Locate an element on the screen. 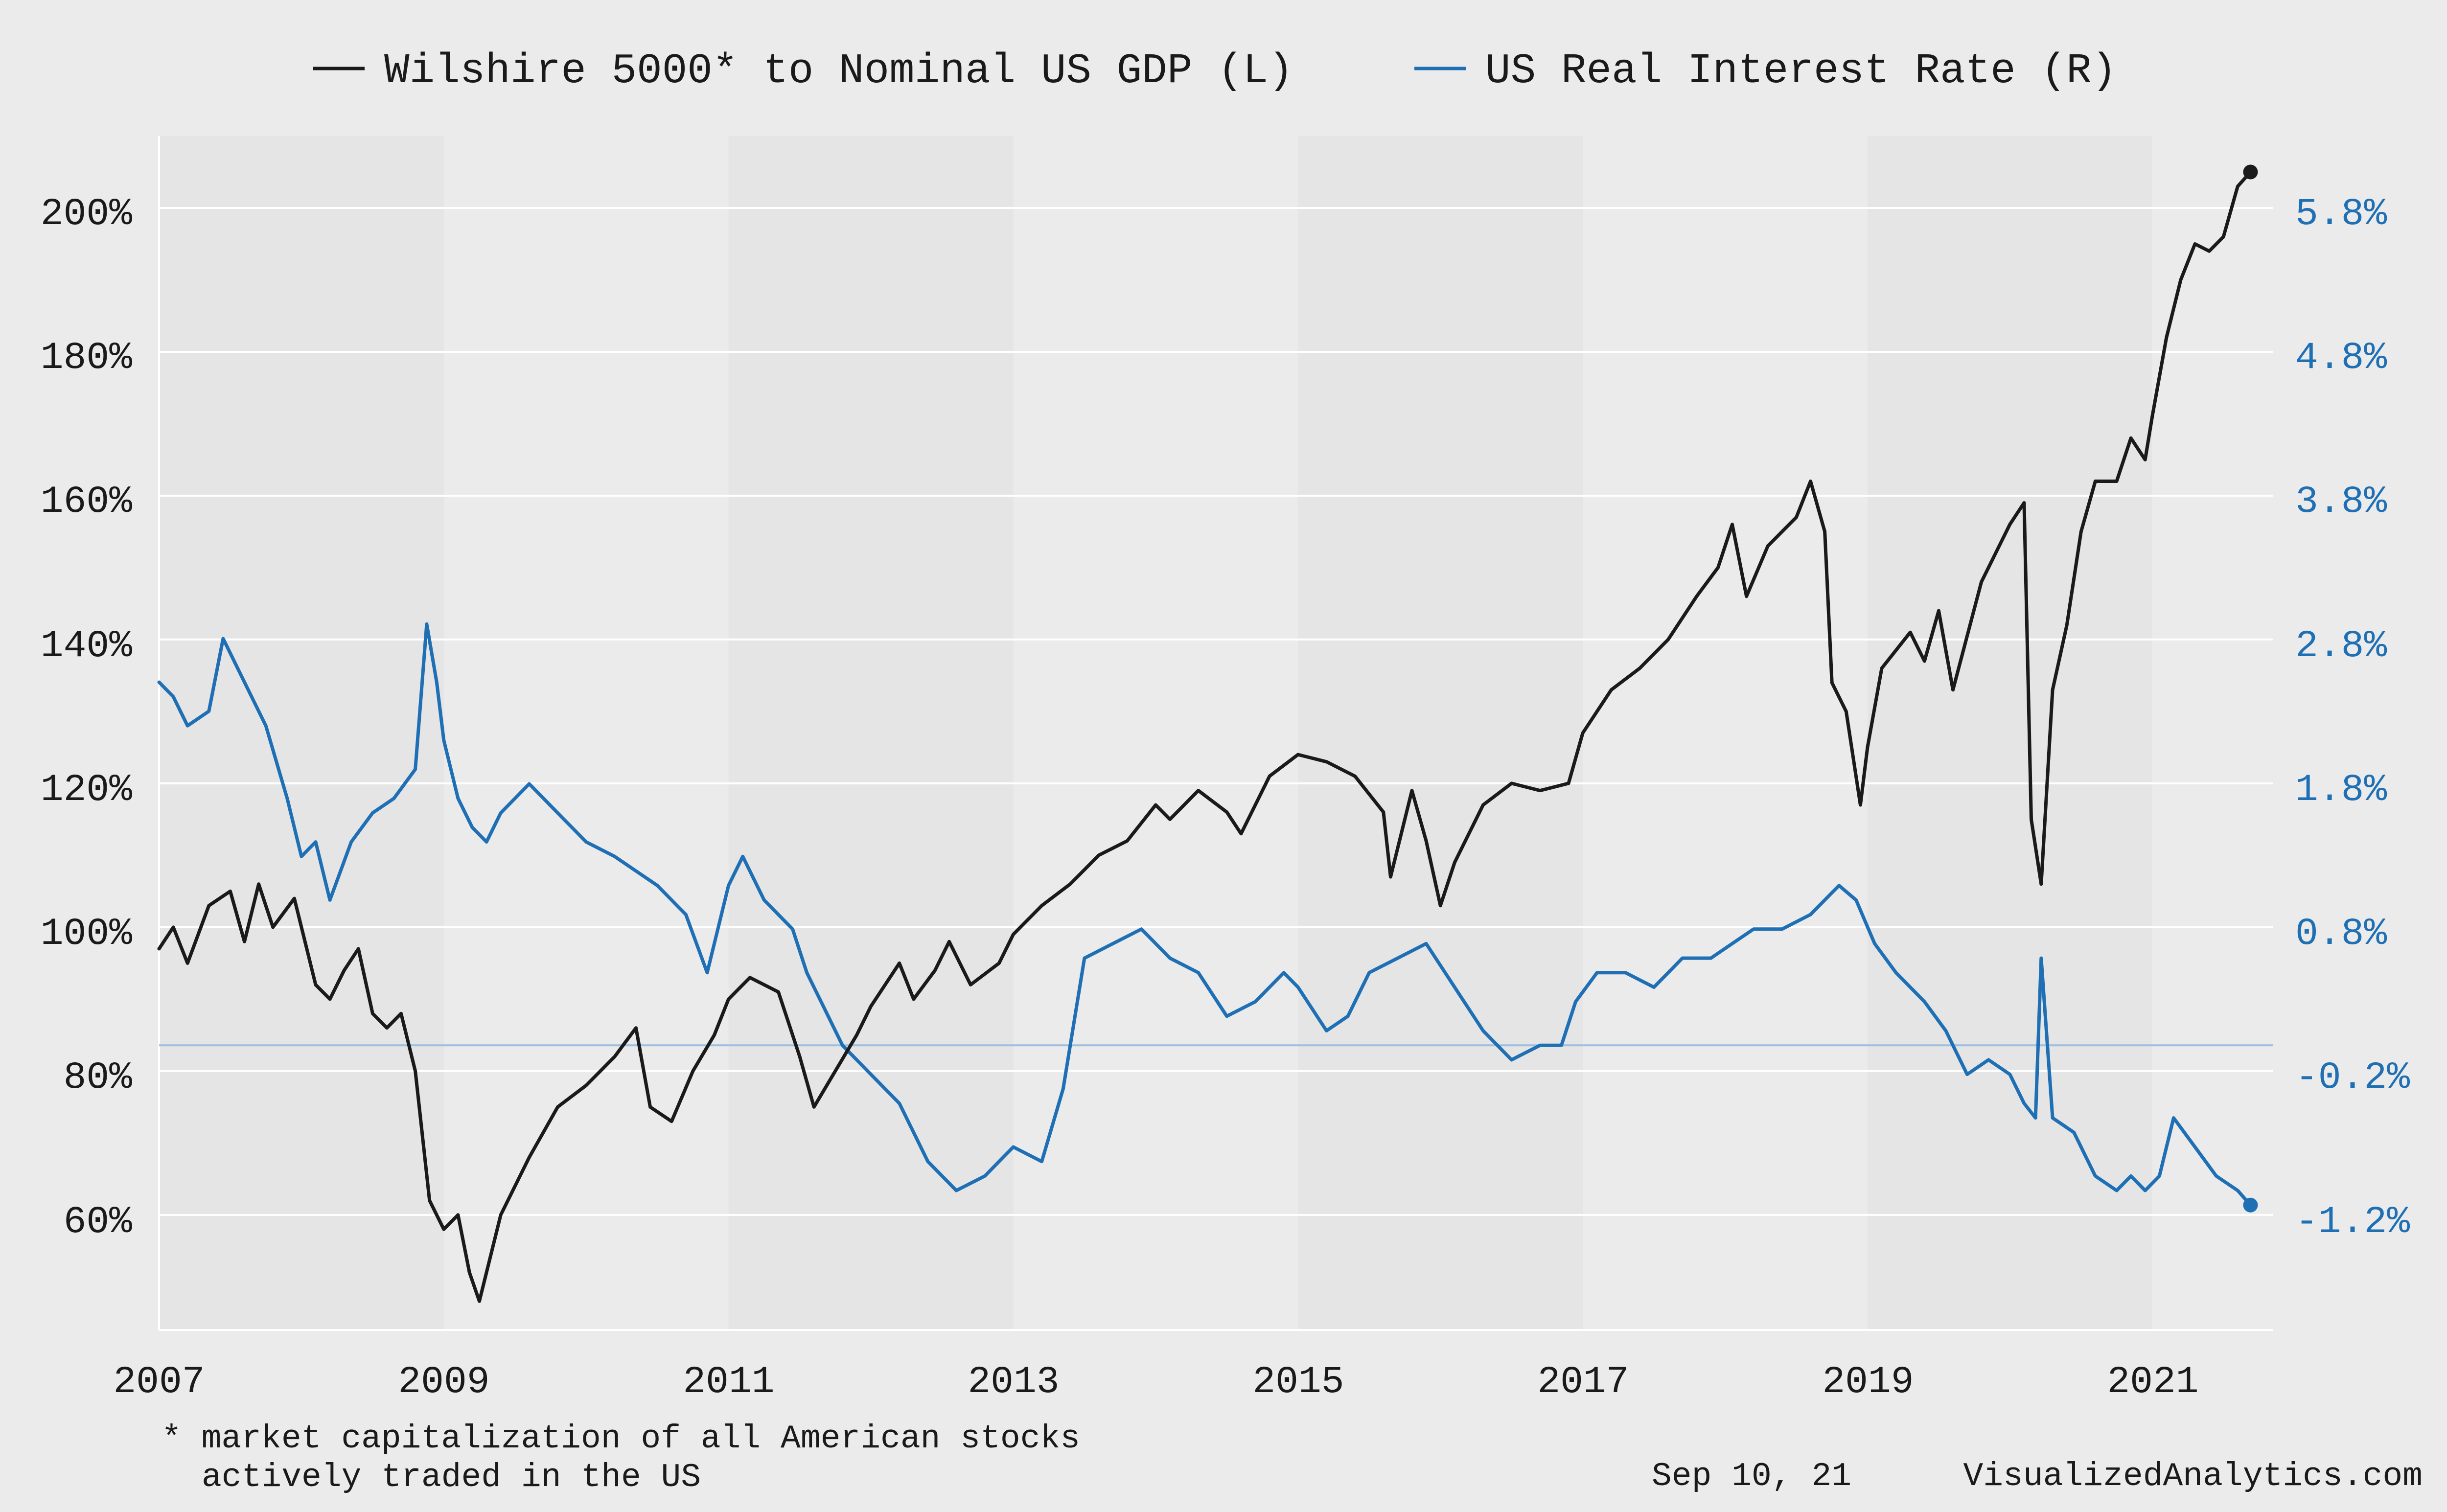 Image resolution: width=2447 pixels, height=1512 pixels. right-tick: 0.8% is located at coordinates (2341, 934).